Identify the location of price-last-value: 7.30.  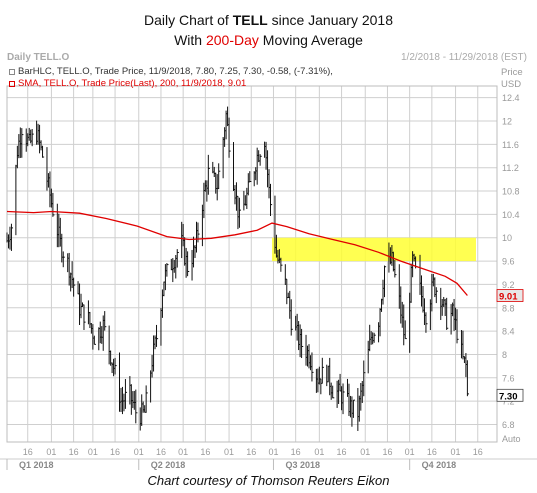
(508, 396).